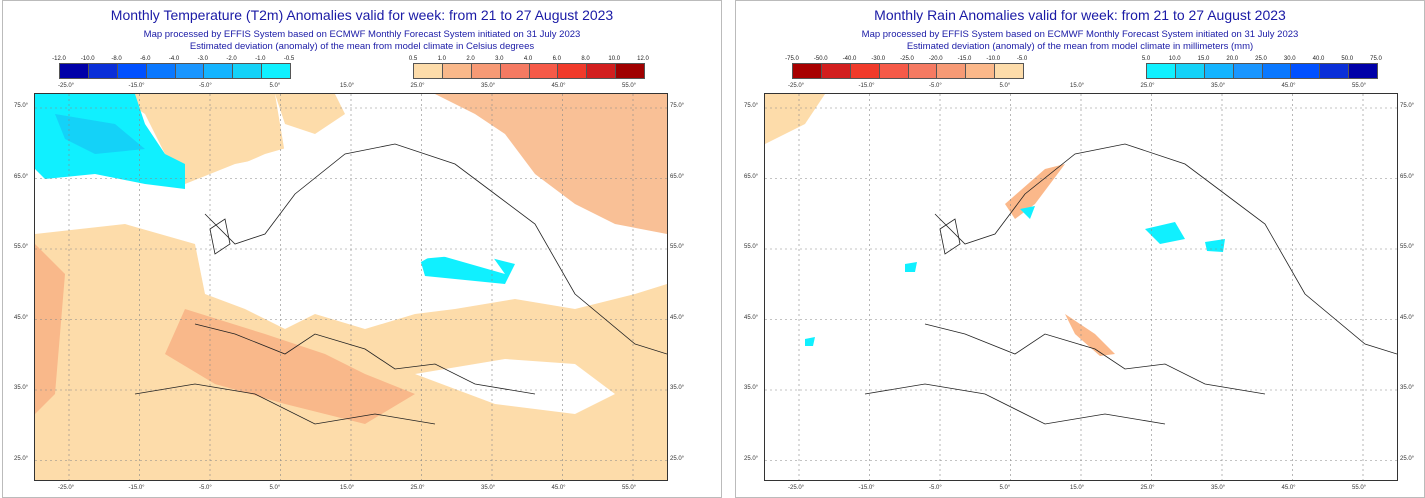 This screenshot has width=1425, height=498. What do you see at coordinates (964, 59) in the screenshot?
I see `colorbar-tick-label: -15.0` at bounding box center [964, 59].